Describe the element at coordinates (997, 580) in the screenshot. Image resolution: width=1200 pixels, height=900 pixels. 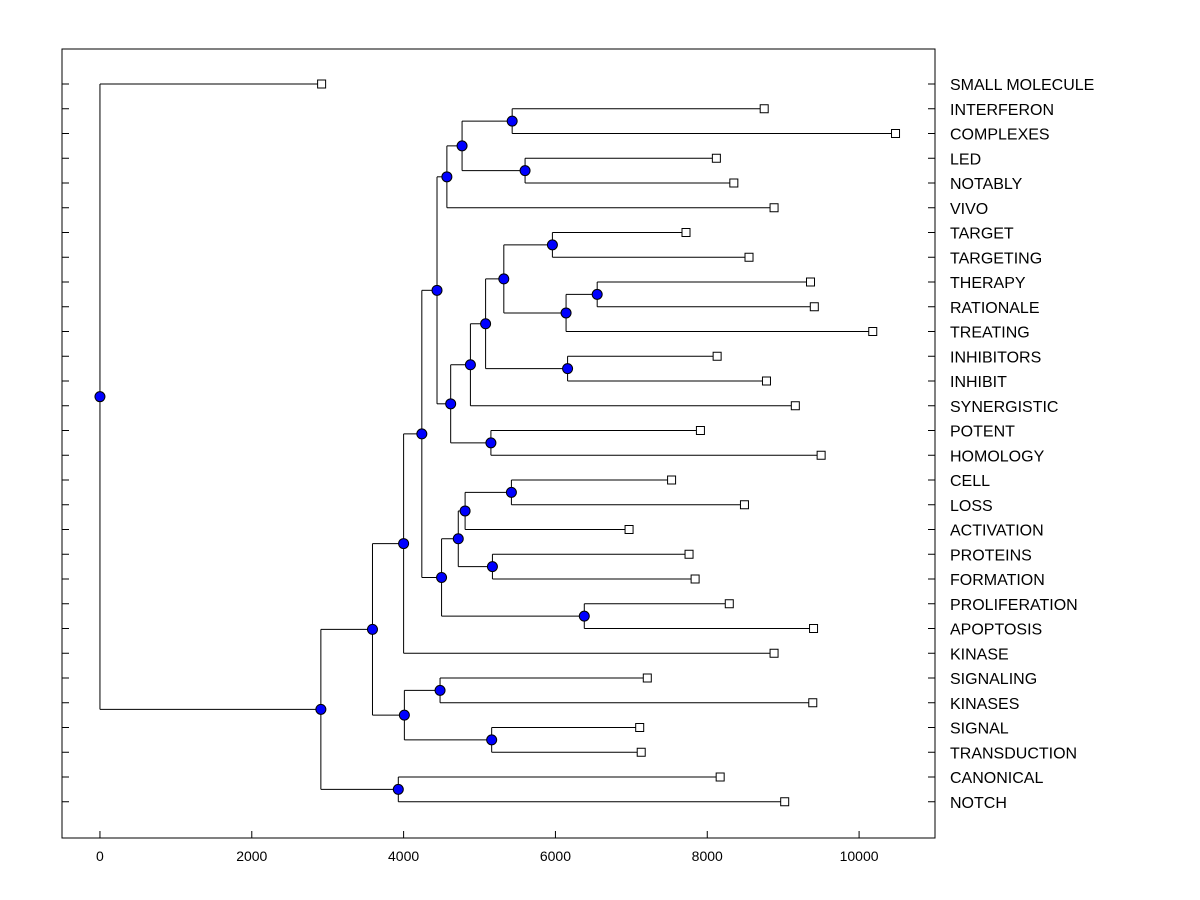
I see `leaf-label: FORMATION` at that location.